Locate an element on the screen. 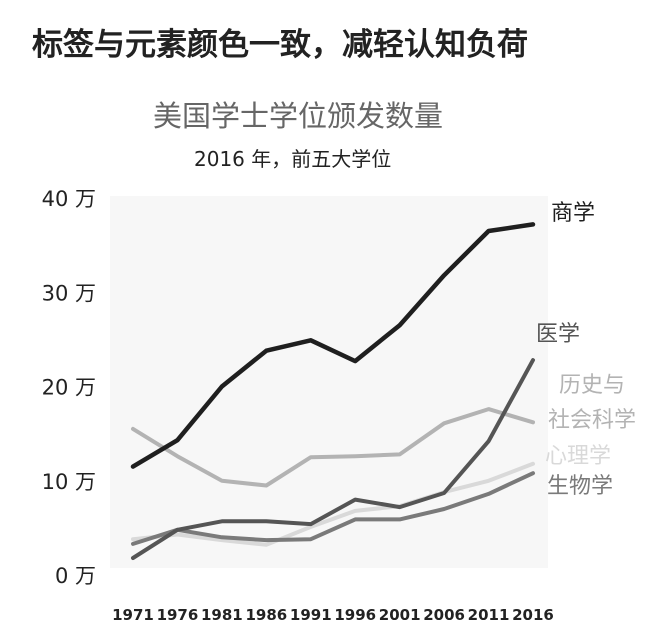 Image resolution: width=670 pixels, height=640 pixels. x-tick-label: 1981 is located at coordinates (222, 615).